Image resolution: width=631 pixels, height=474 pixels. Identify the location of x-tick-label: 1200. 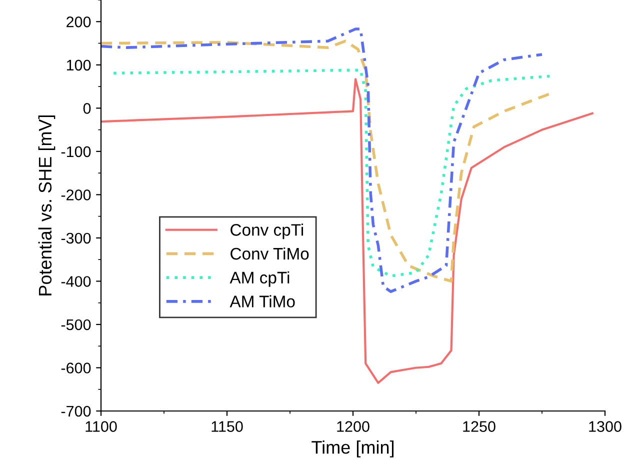
(353, 426).